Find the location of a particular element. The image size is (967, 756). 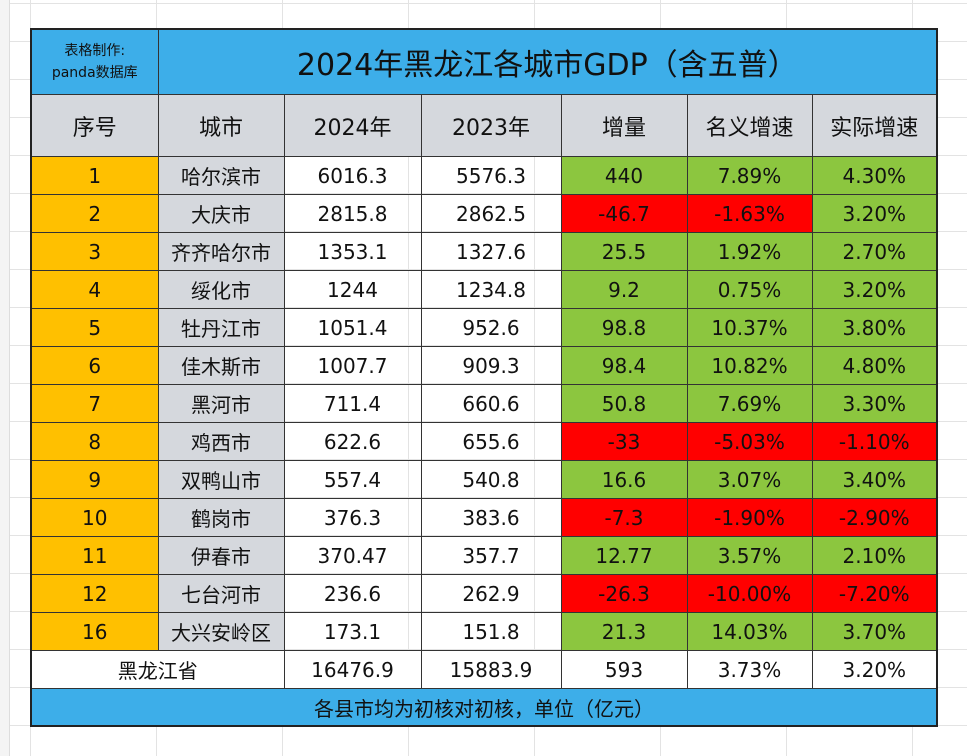

nom-cell: -10.00% is located at coordinates (749, 593).